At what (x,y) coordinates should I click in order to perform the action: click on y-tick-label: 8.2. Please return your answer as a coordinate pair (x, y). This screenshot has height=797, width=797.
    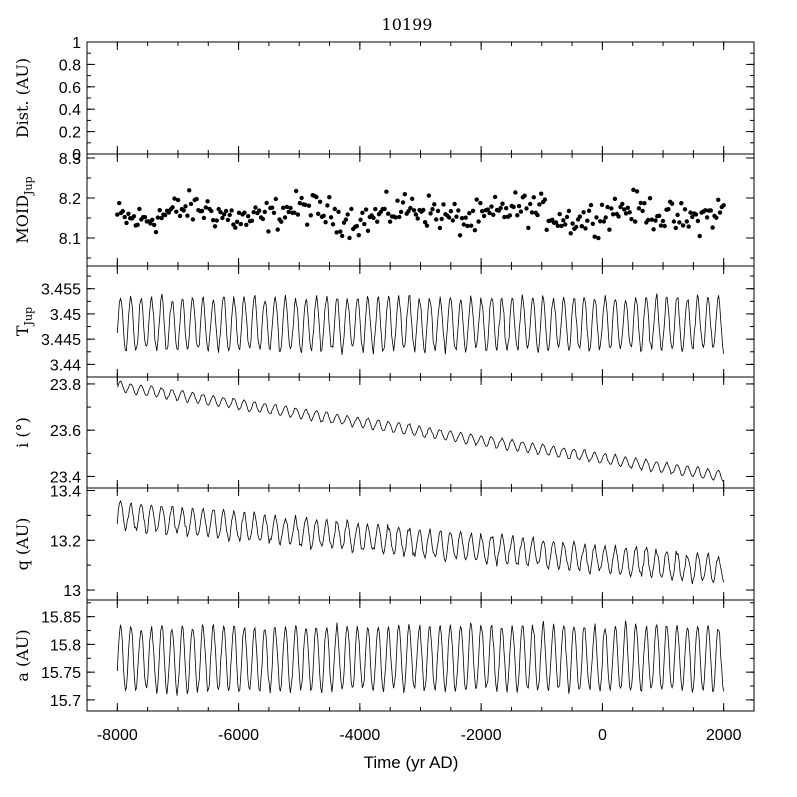
    Looking at the image, I should click on (70, 199).